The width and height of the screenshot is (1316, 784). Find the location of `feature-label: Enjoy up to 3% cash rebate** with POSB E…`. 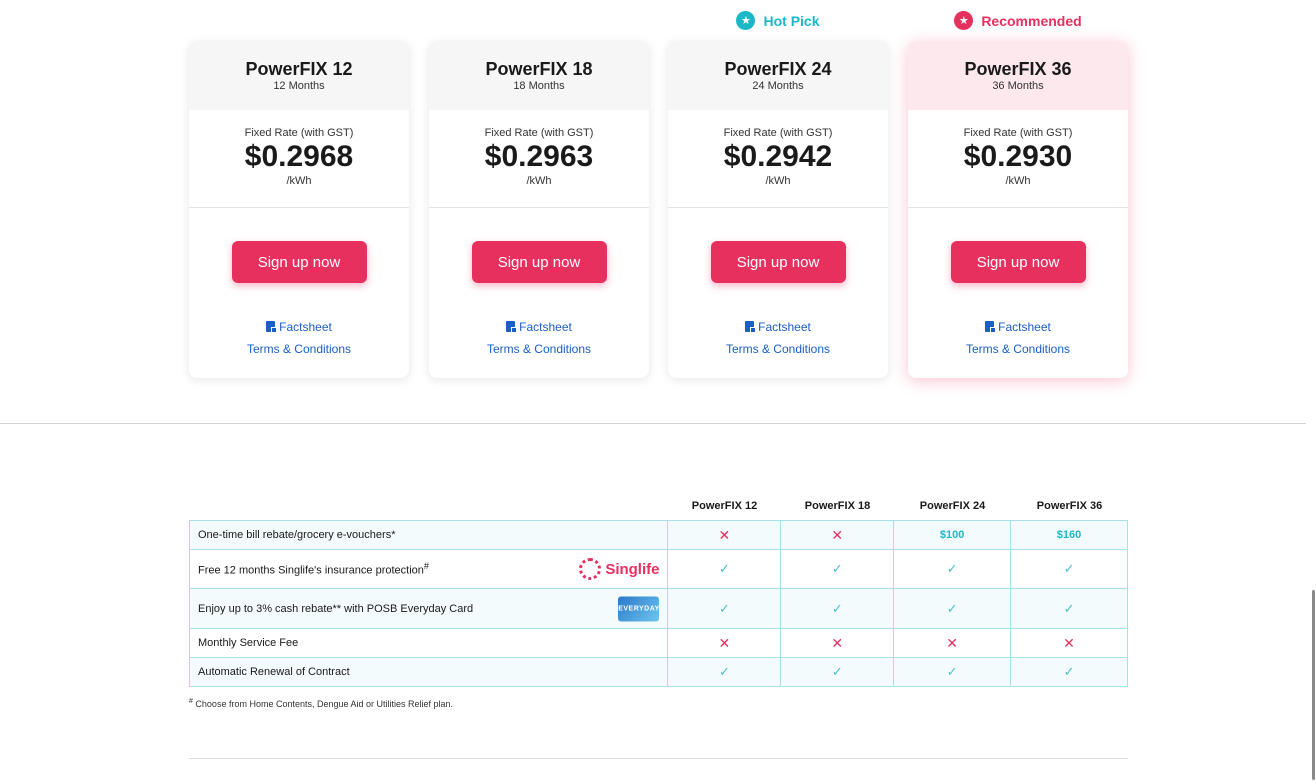

feature-label: Enjoy up to 3% cash rebate** with POSB E… is located at coordinates (336, 608).